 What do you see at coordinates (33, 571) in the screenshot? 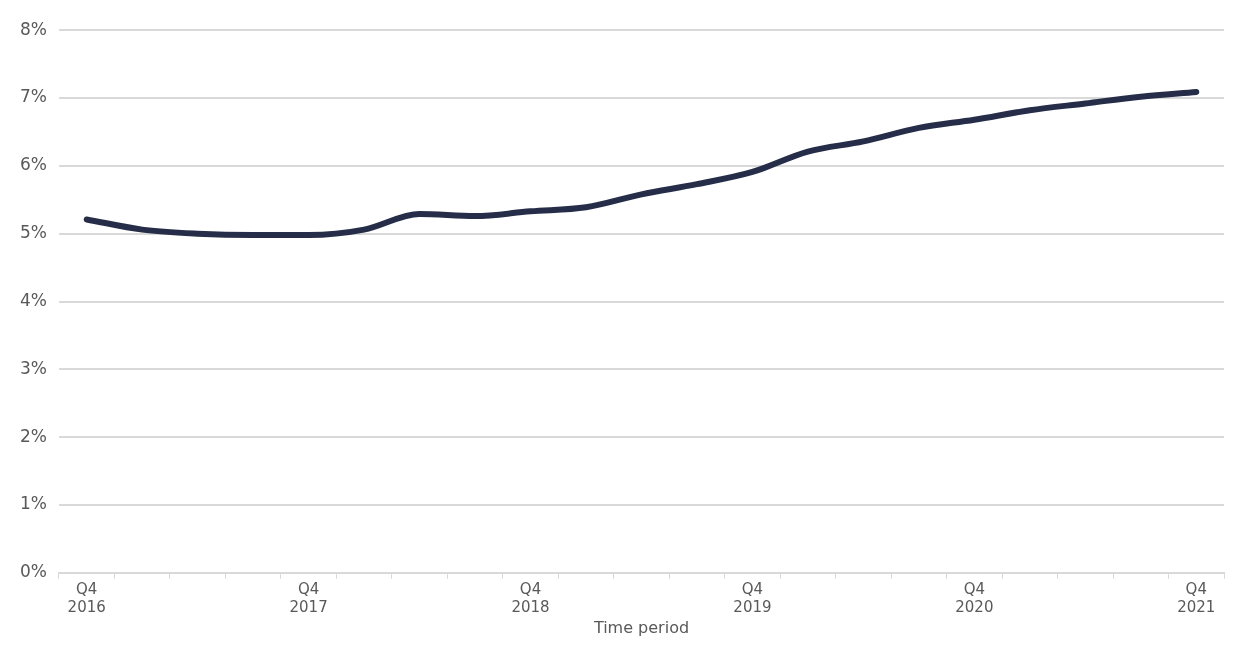
I see `y-tick-label: 0%` at bounding box center [33, 571].